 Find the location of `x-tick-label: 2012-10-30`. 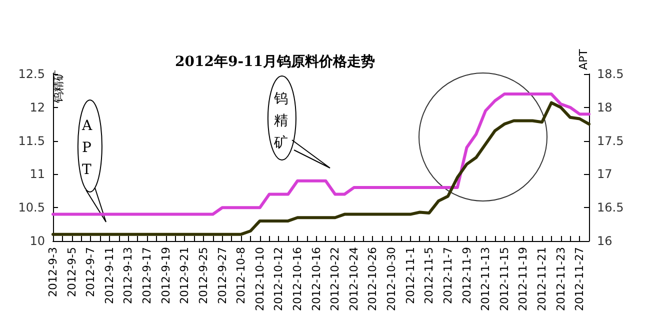

x-tick-label: 2012-10-30 is located at coordinates (391, 279).